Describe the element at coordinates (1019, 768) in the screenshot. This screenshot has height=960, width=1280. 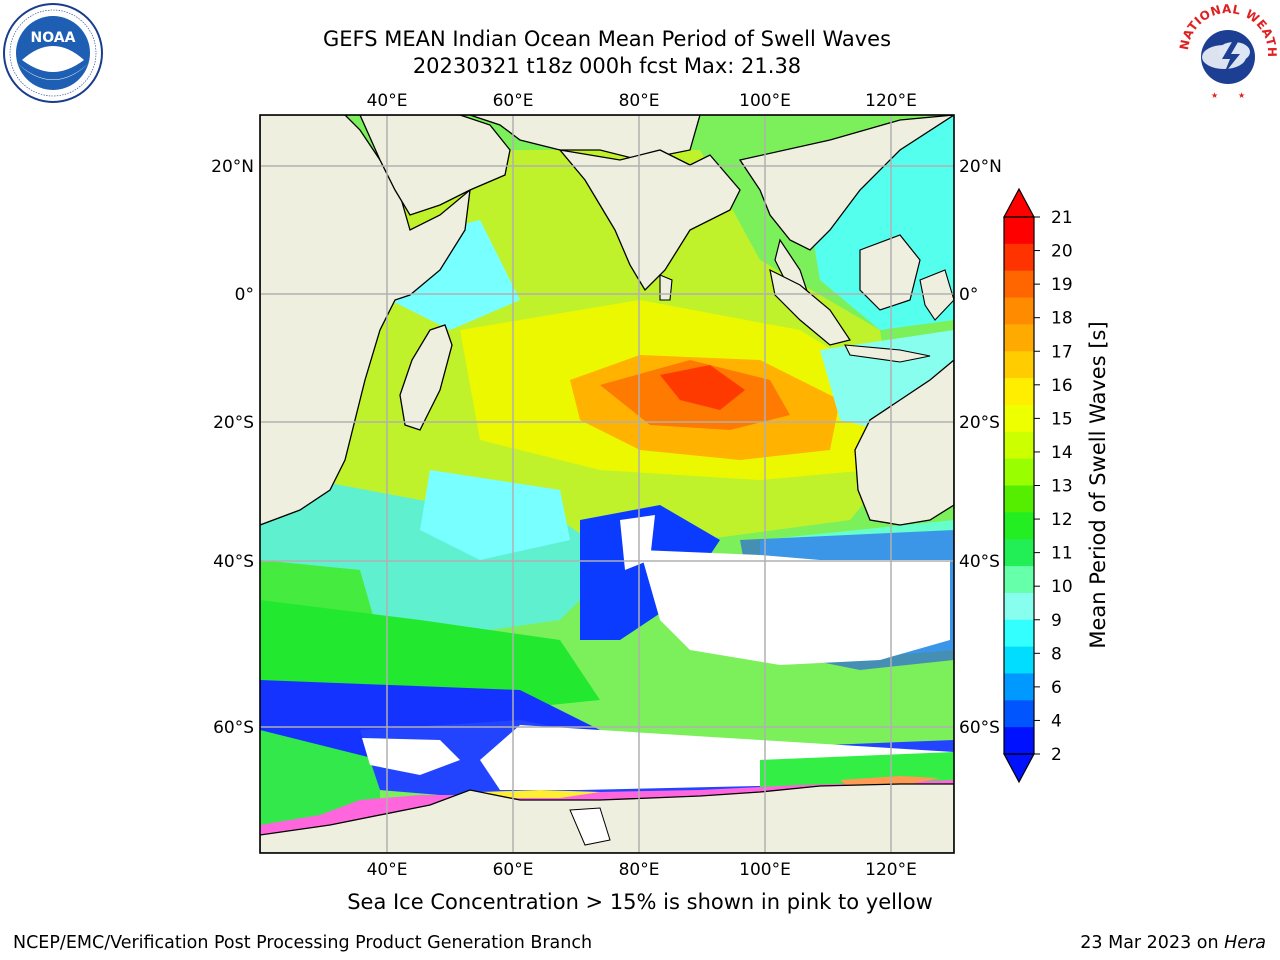
I see `colorbar-extend-min` at that location.